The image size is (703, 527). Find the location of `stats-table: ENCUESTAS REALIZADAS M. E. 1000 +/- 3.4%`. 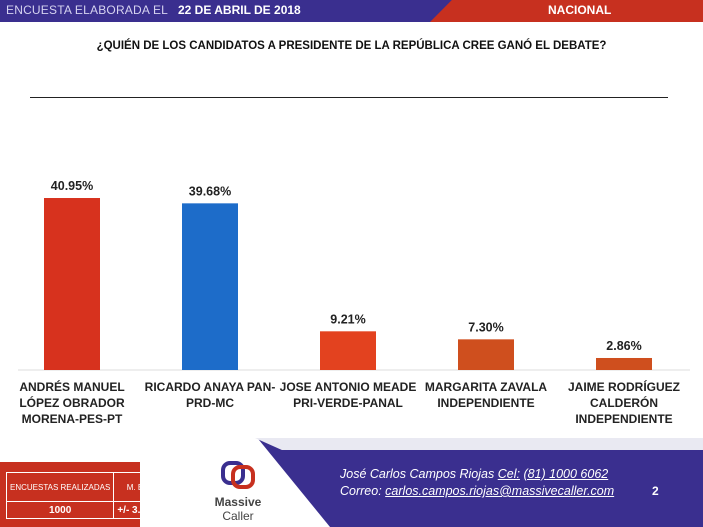

stats-table: ENCUESTAS REALIZADAS M. E. 1000 +/- 3.4% is located at coordinates (82, 495).